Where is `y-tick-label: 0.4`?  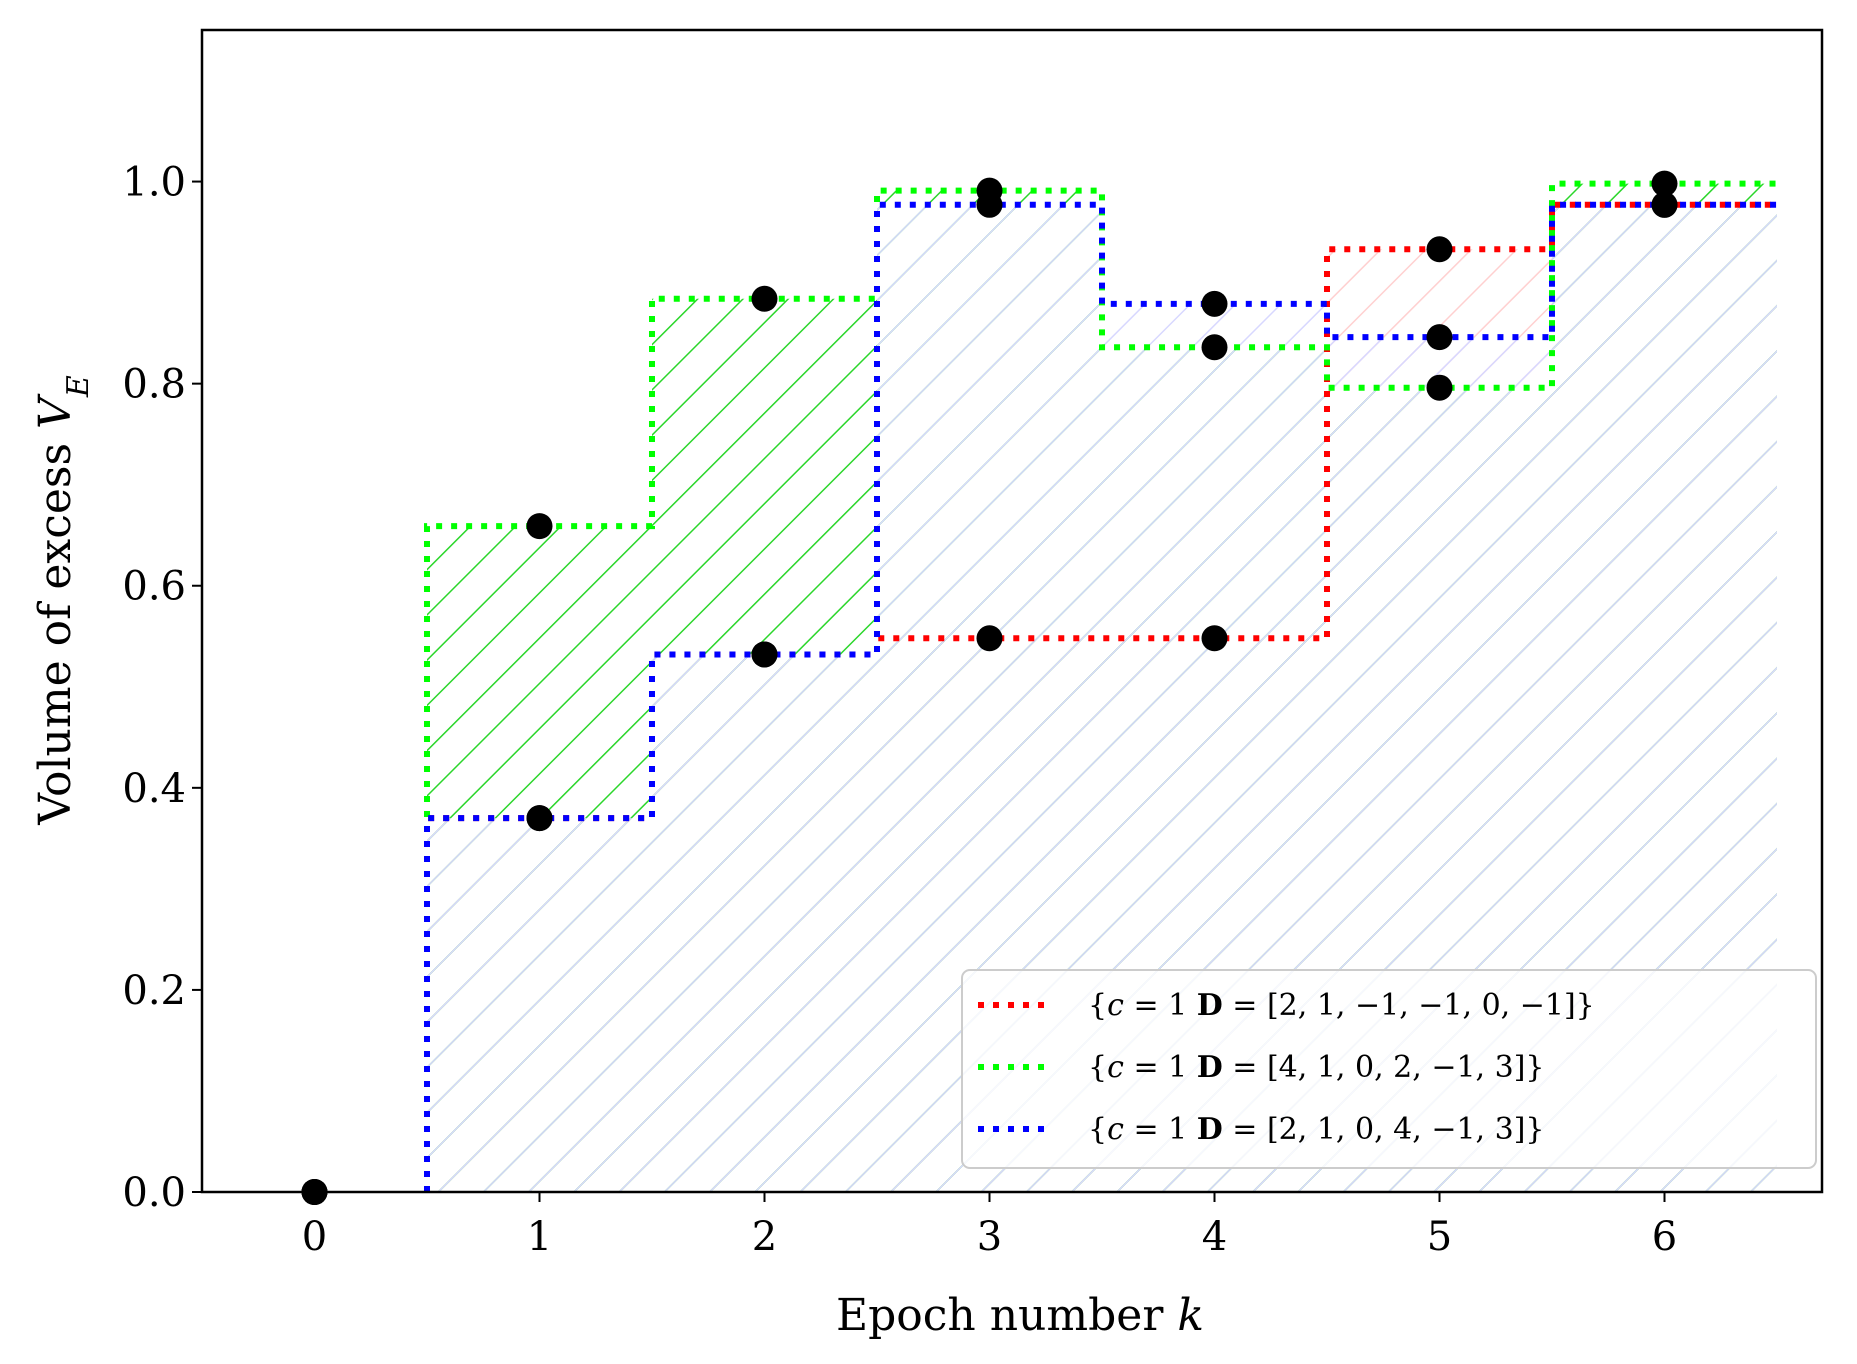 y-tick-label: 0.4 is located at coordinates (154, 789).